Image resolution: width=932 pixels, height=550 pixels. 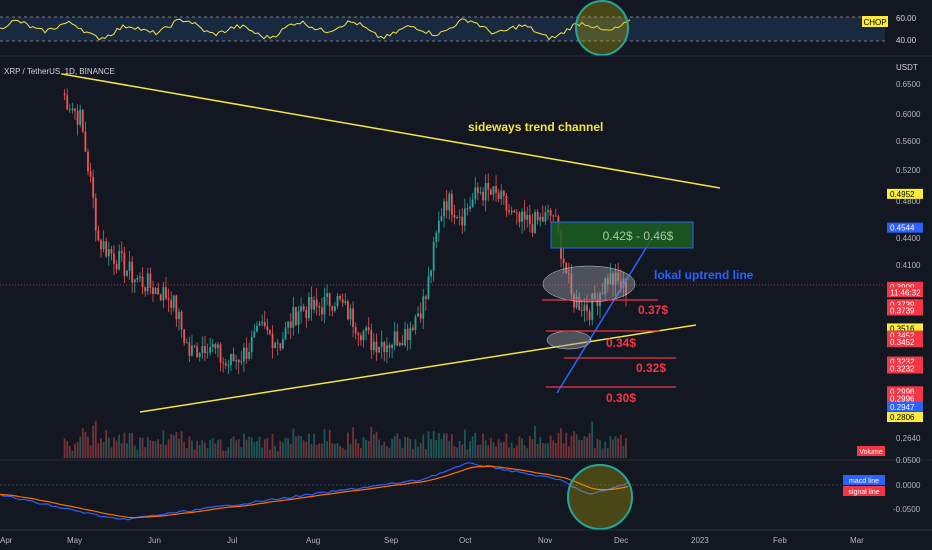 I want to click on signal-line, so click(x=314, y=492).